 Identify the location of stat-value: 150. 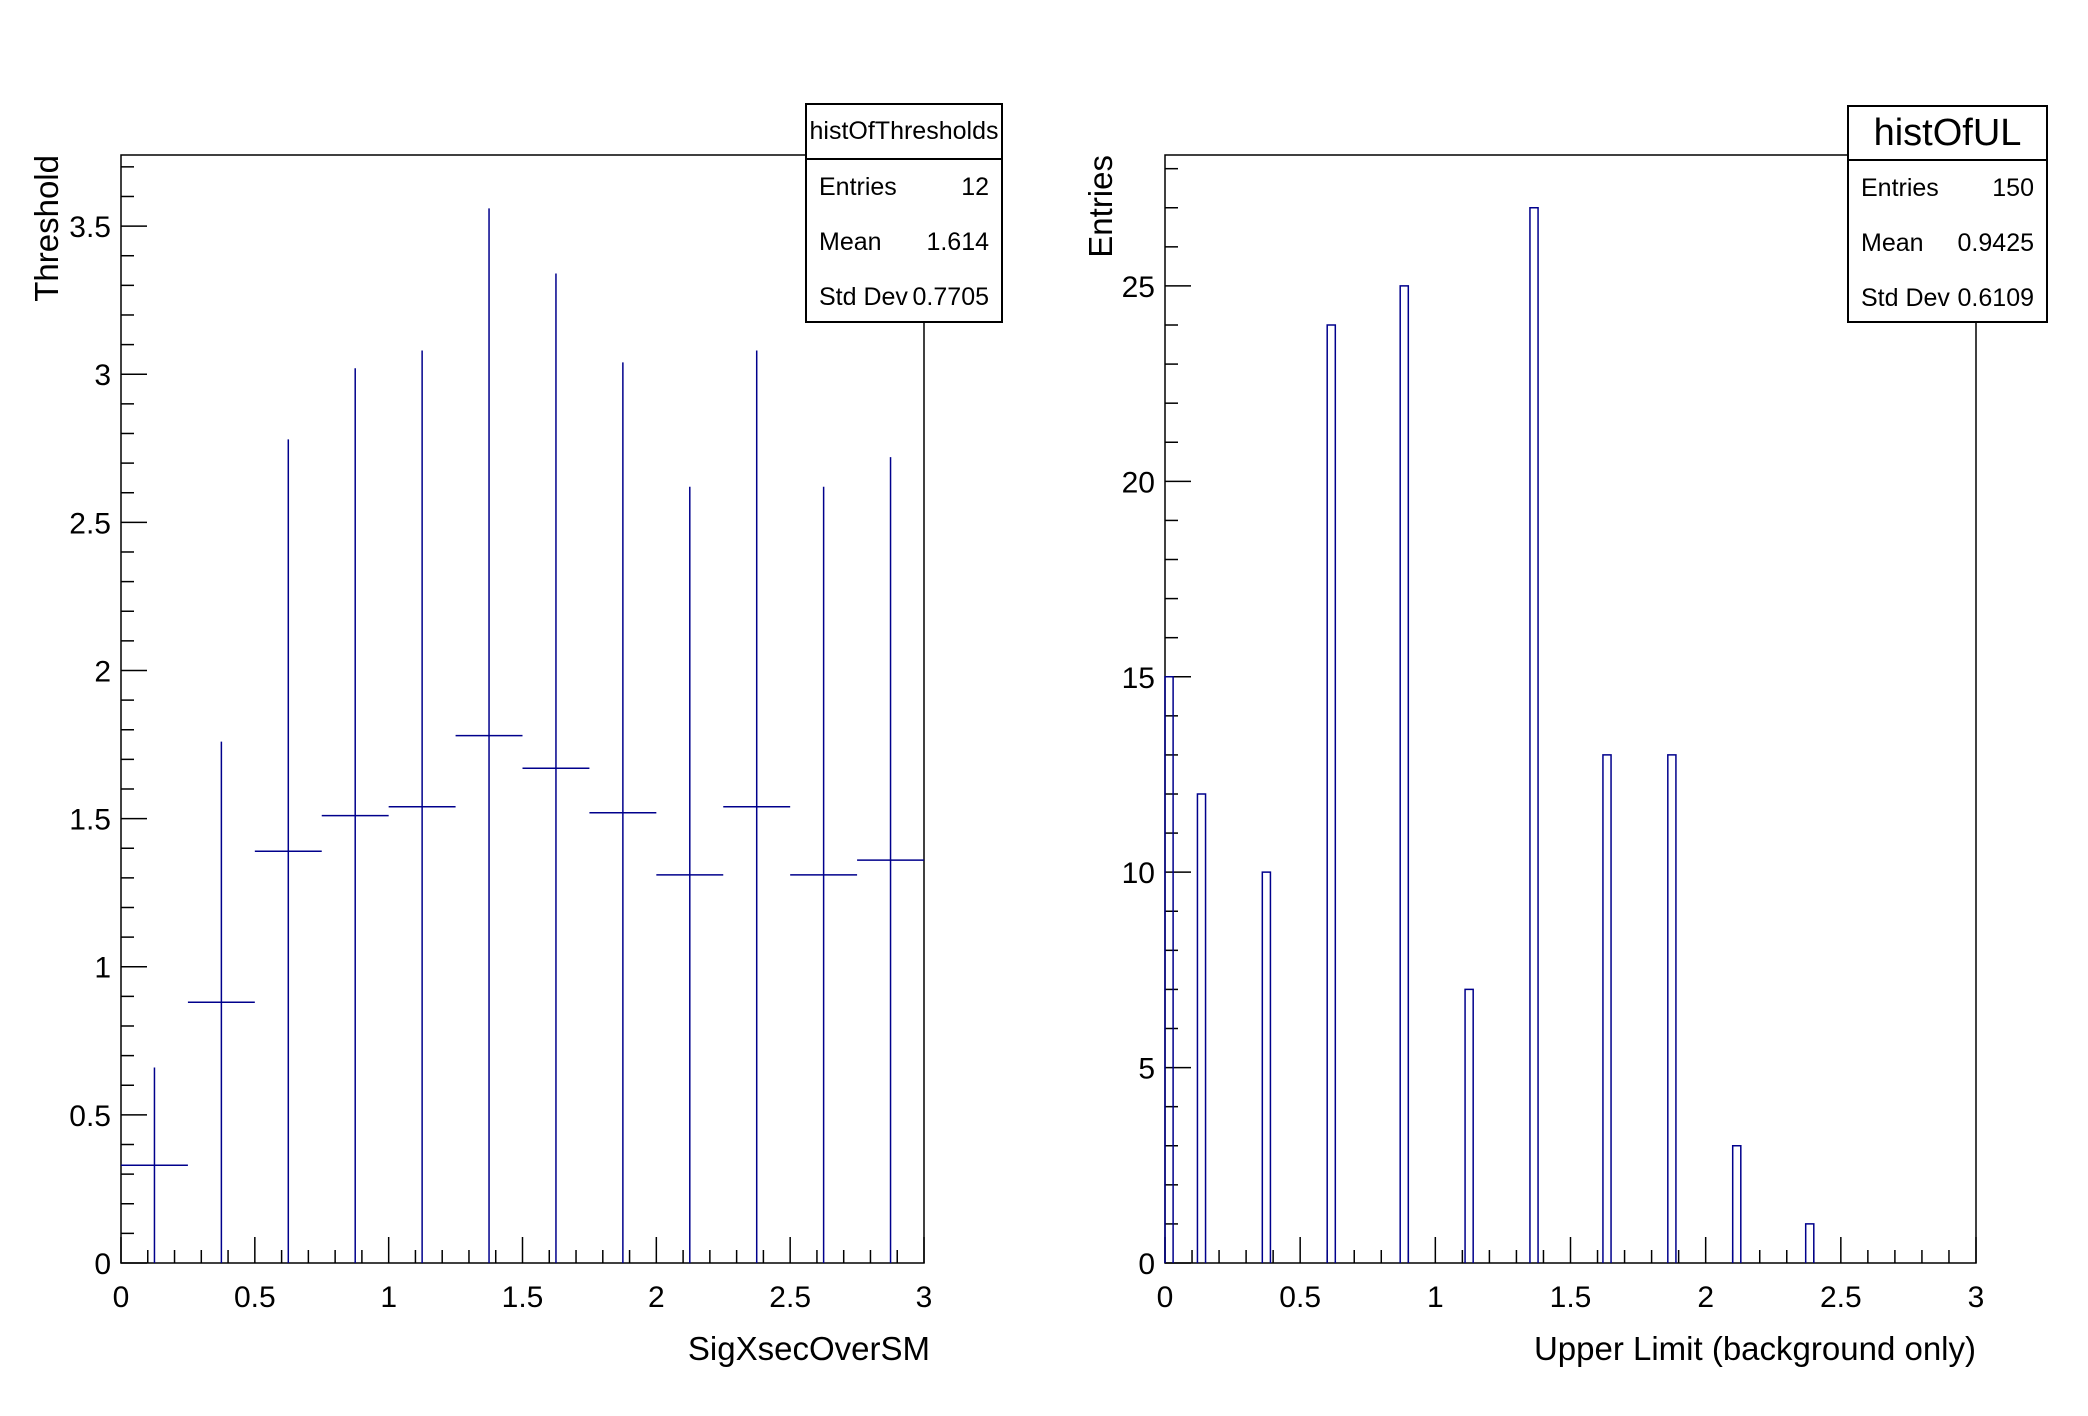
(2013, 188).